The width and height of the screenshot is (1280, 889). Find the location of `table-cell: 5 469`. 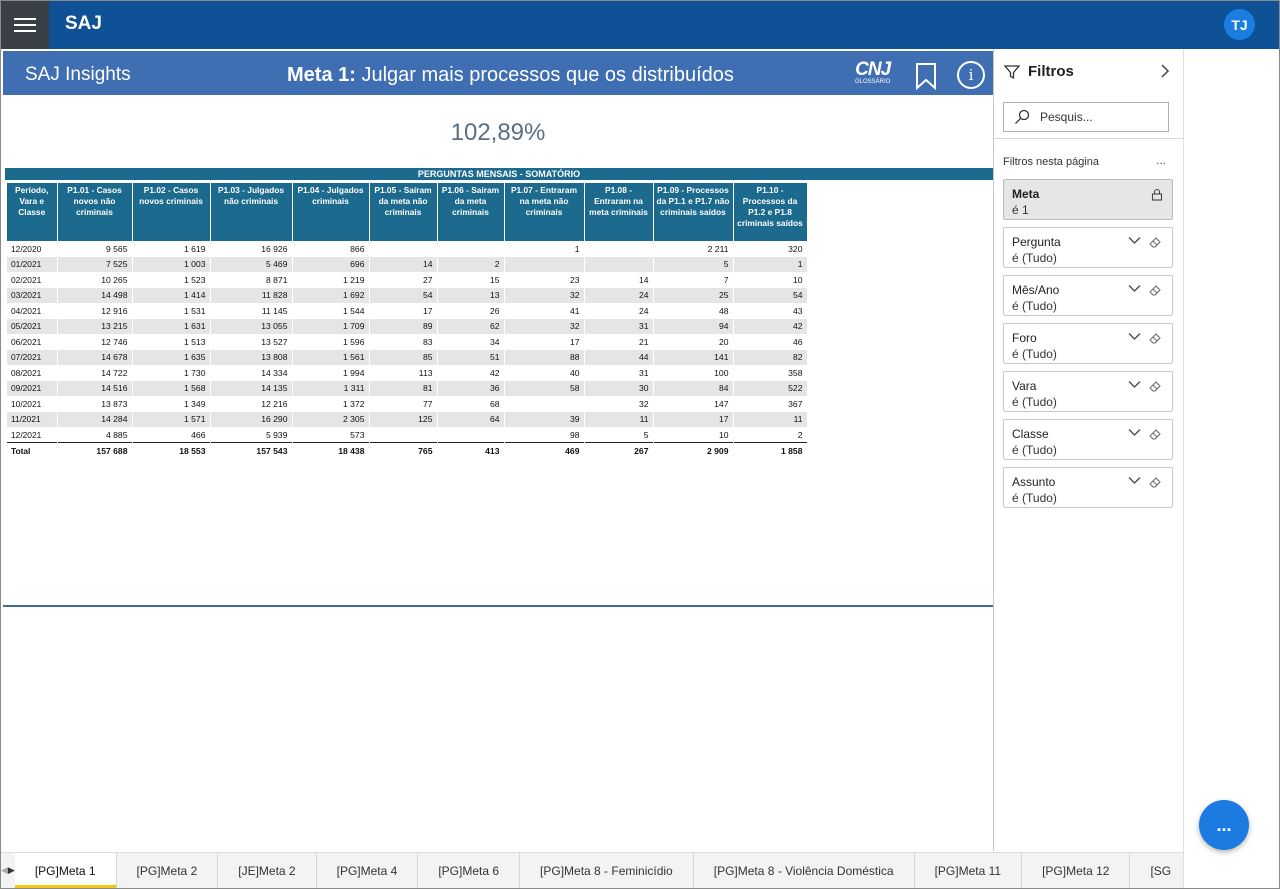

table-cell: 5 469 is located at coordinates (251, 264).